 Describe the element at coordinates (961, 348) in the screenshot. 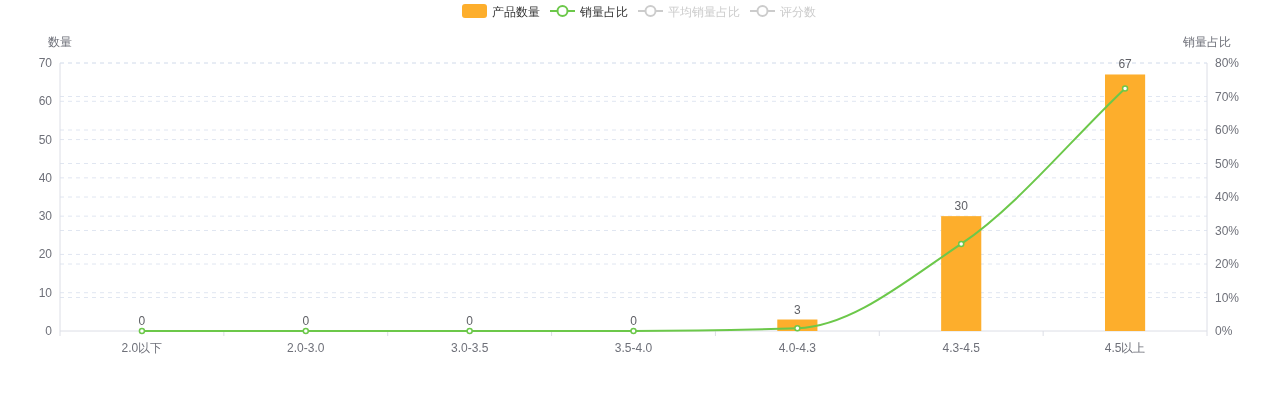

I see `x-tick-label: 4.3-4.5` at that location.